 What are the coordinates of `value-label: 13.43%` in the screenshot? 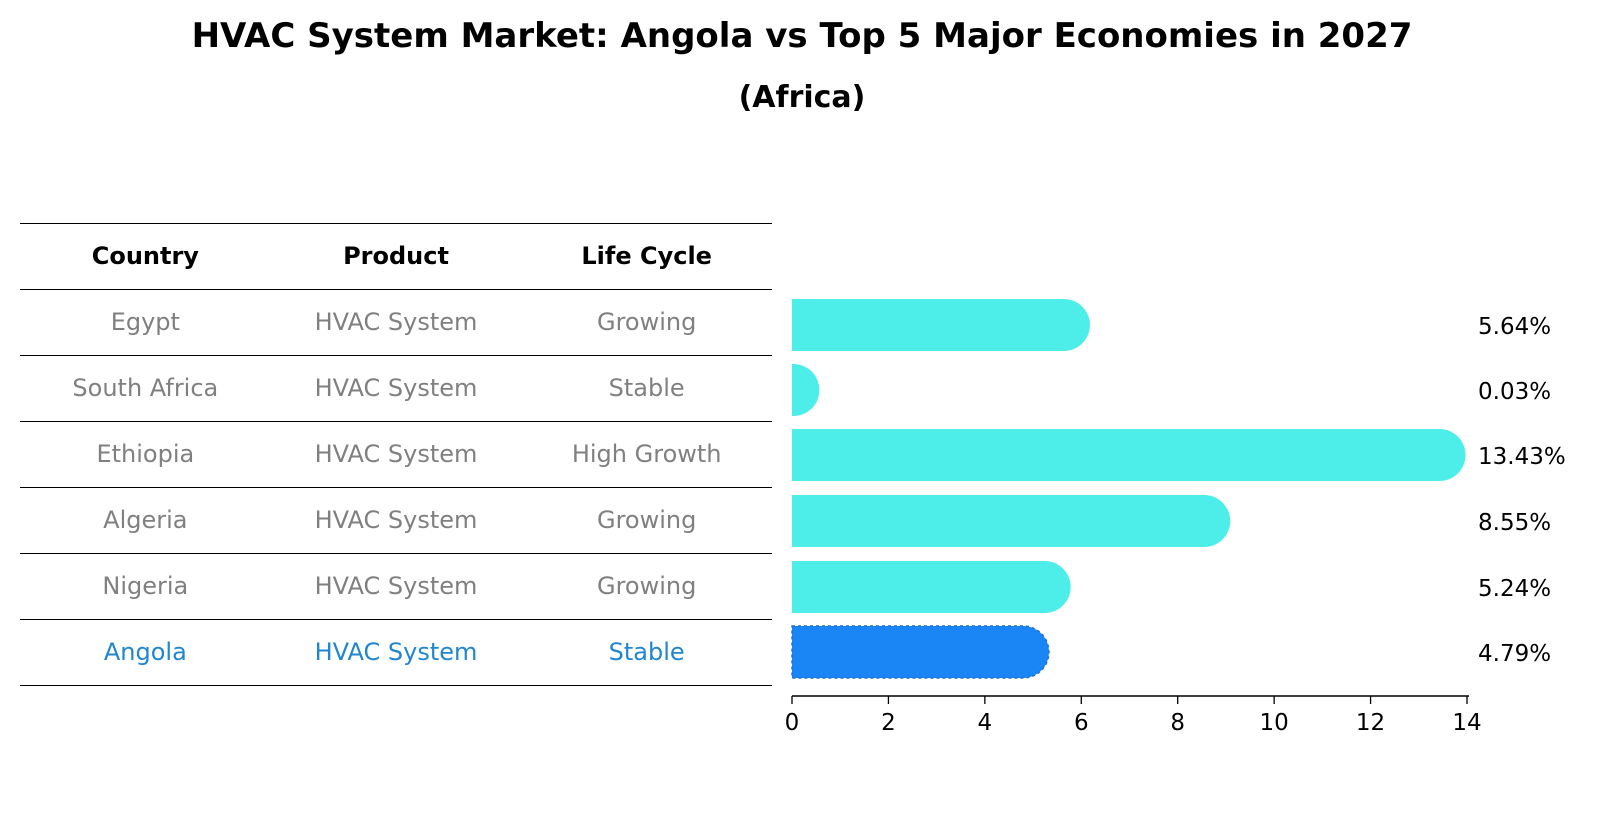 It's located at (1522, 457).